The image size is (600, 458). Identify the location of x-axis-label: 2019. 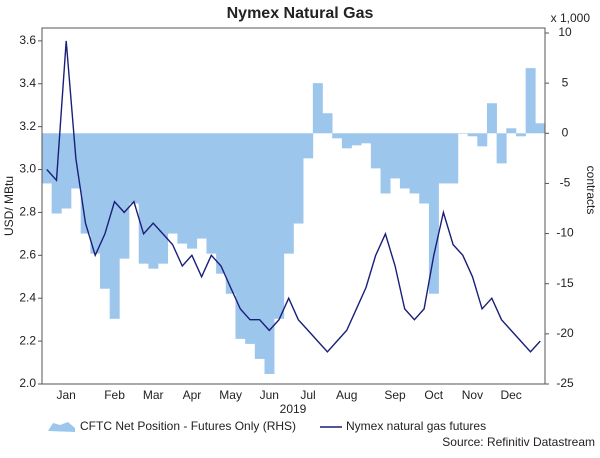
(293, 409).